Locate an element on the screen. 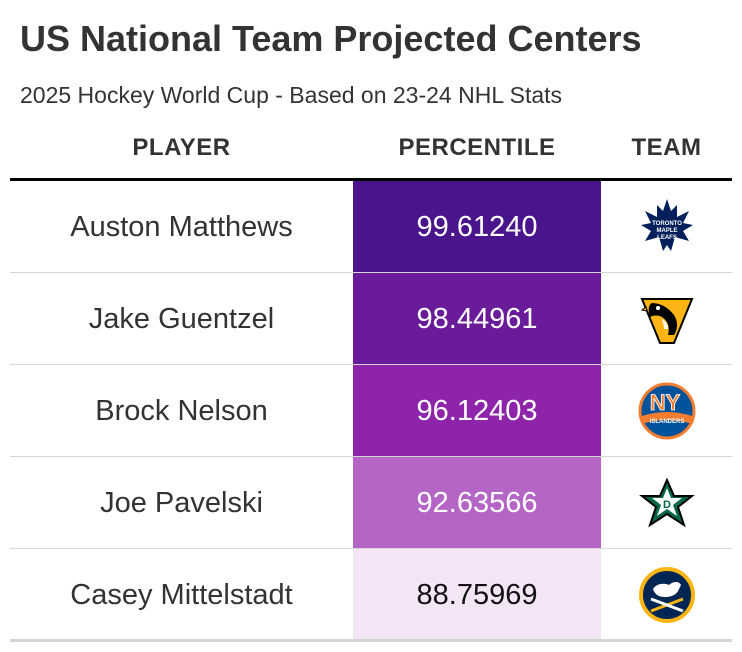 The width and height of the screenshot is (742, 652). column-header-player: PLAYER is located at coordinates (181, 147).